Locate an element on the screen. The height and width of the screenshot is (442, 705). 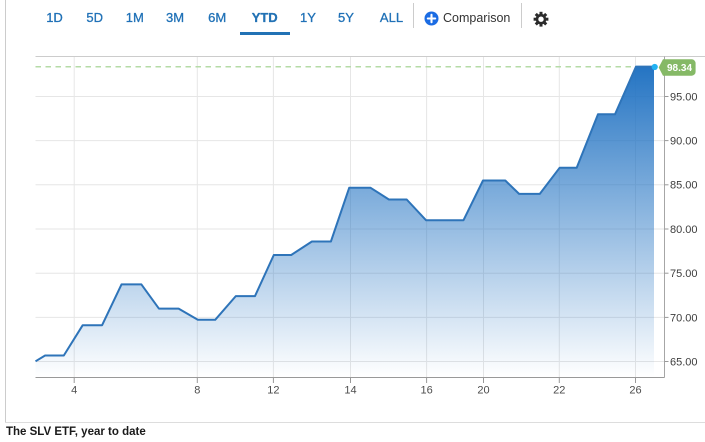
svg-text: 90.00 is located at coordinates (684, 142).